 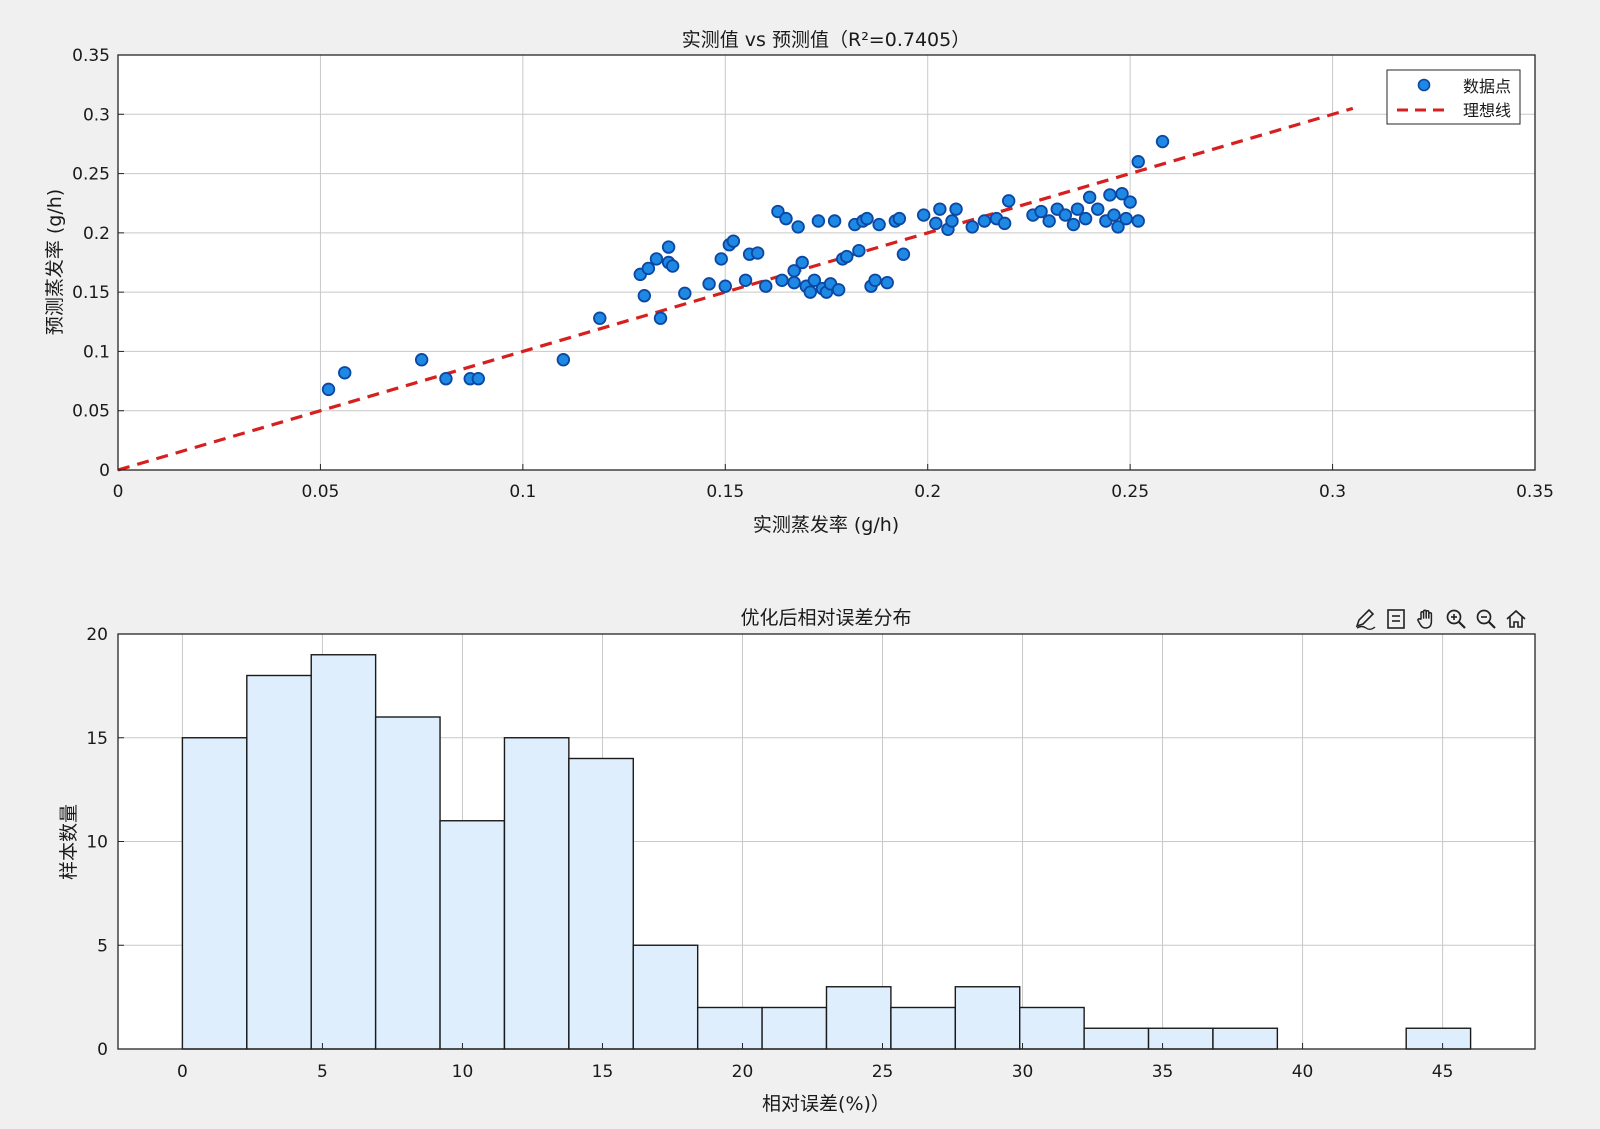 I want to click on brush-button, so click(x=1365, y=619).